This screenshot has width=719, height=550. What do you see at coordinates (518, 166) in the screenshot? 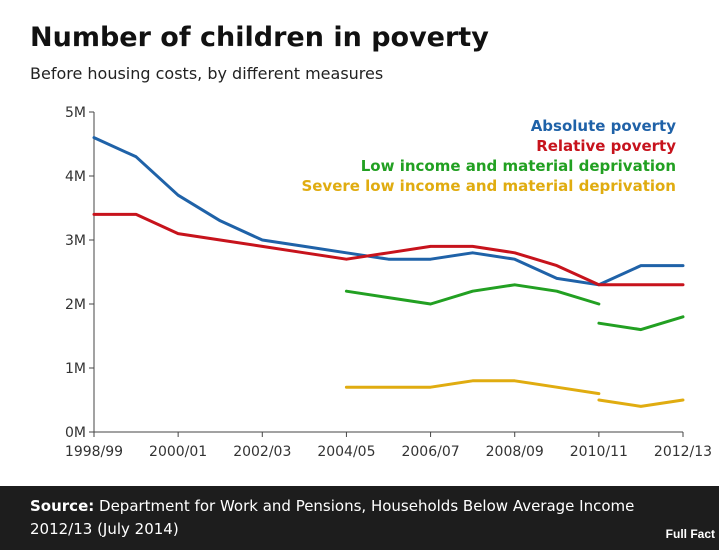
I see `legend-entry: Low income and material deprivation` at bounding box center [518, 166].